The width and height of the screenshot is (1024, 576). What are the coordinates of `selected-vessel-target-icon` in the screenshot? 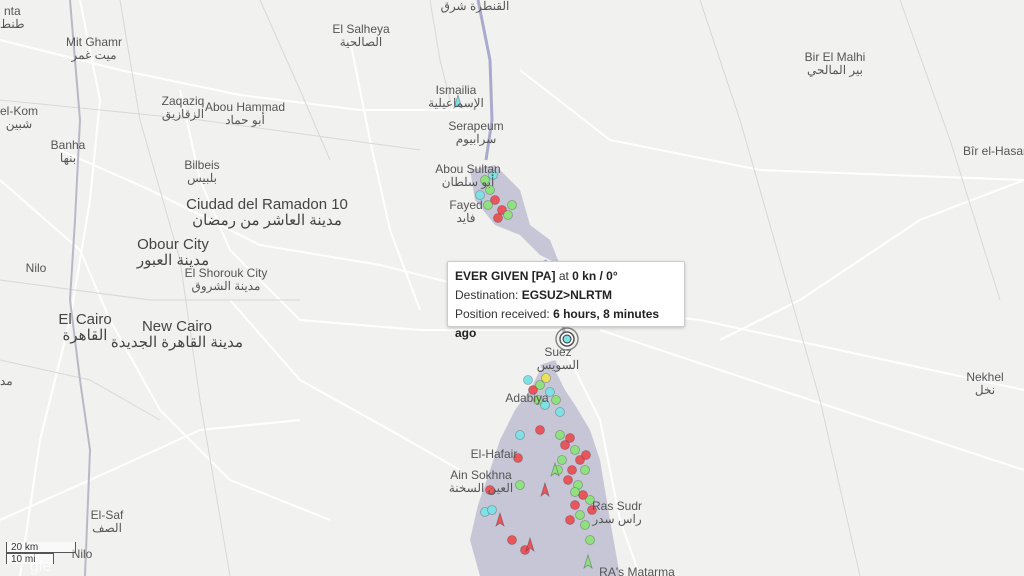 It's located at (567, 339).